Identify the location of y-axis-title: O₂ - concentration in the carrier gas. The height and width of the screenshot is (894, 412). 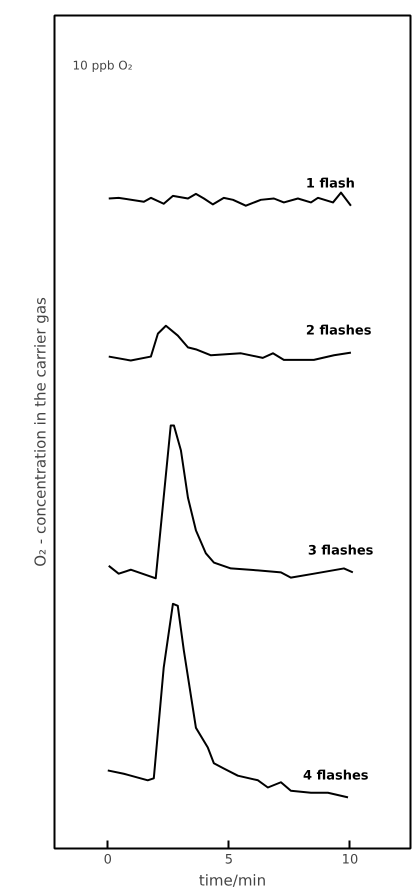
(41, 432).